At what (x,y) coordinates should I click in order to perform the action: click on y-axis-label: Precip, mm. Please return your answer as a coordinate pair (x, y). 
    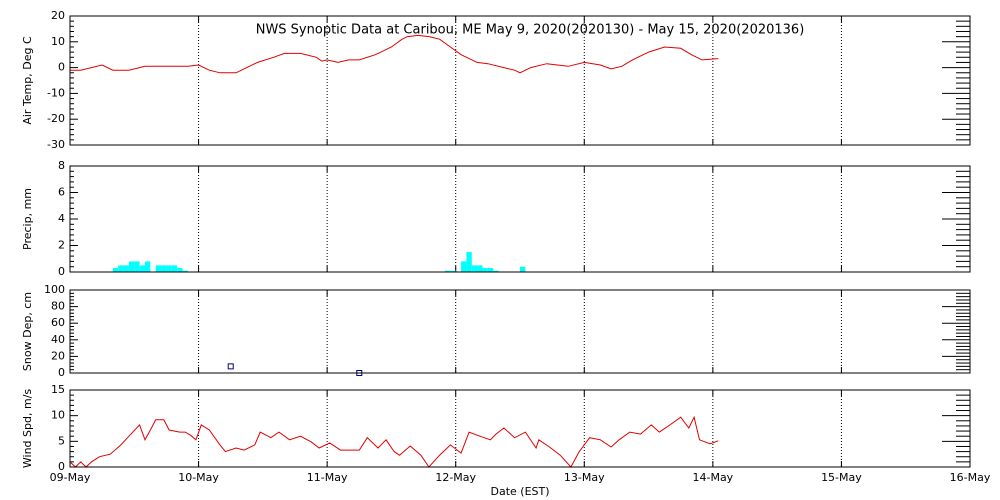
    Looking at the image, I should click on (27, 219).